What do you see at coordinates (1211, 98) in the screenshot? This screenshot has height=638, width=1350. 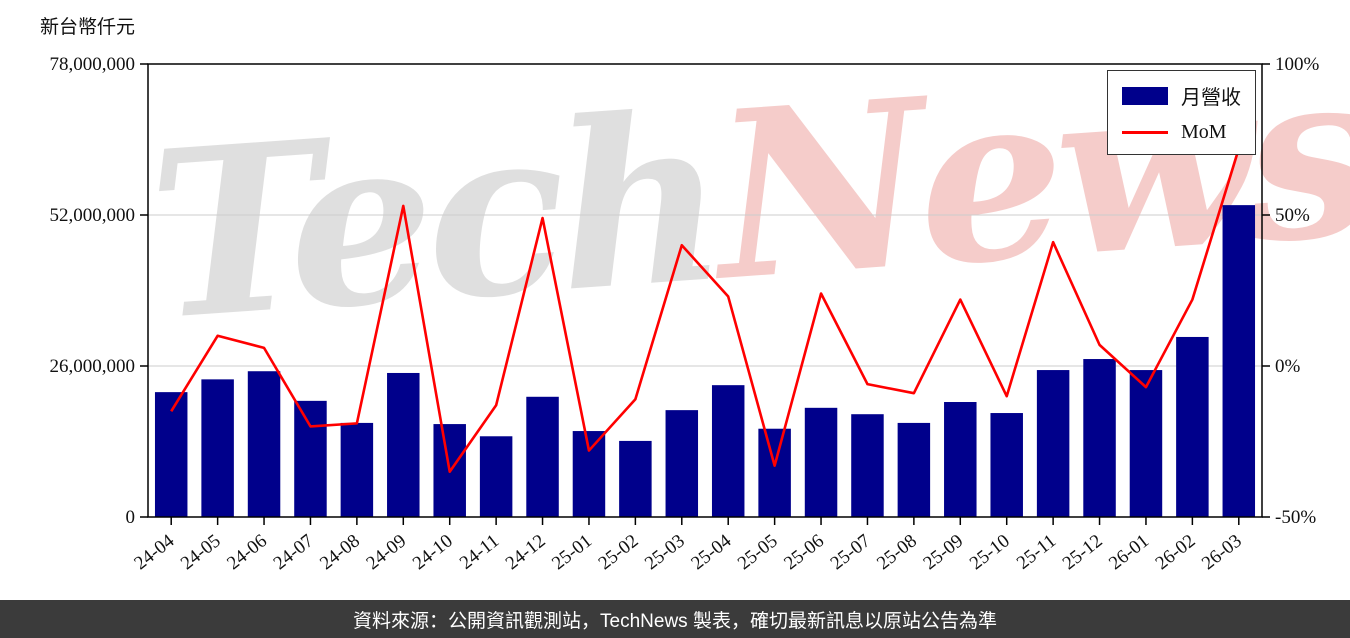 I see `legend-revenue-label: 月營收` at bounding box center [1211, 98].